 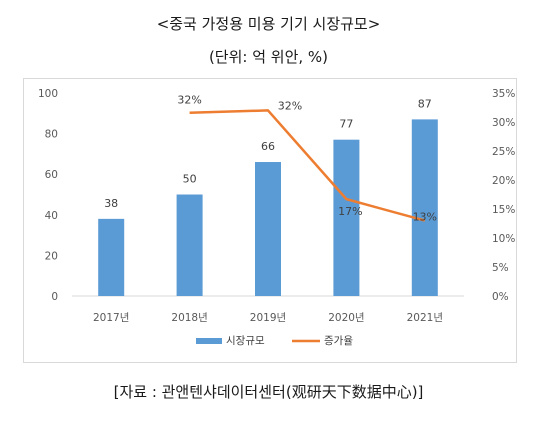 What do you see at coordinates (209, 341) in the screenshot?
I see `legend-swatch-bar` at bounding box center [209, 341].